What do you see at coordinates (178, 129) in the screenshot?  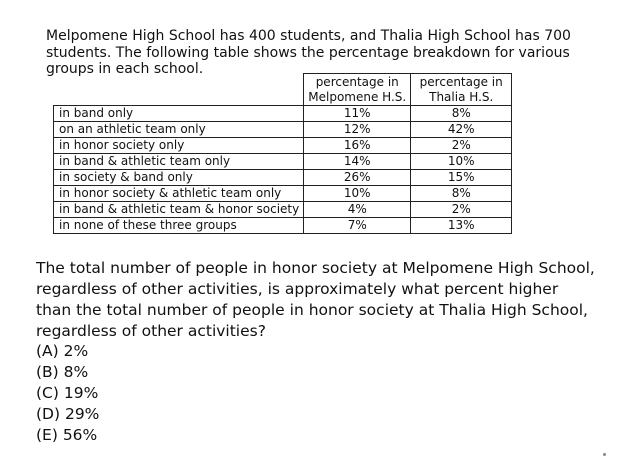 I see `row-label: on an athletic team only` at bounding box center [178, 129].